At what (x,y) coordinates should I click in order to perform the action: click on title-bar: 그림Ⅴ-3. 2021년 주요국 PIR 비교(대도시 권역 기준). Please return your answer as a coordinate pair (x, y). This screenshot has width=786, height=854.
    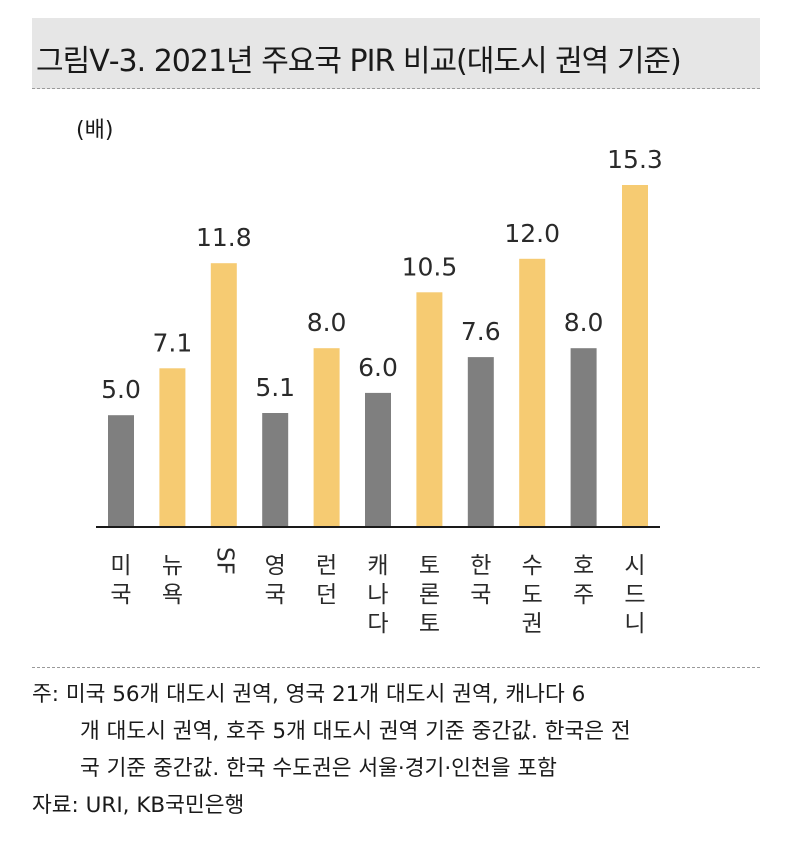
    Looking at the image, I should click on (396, 53).